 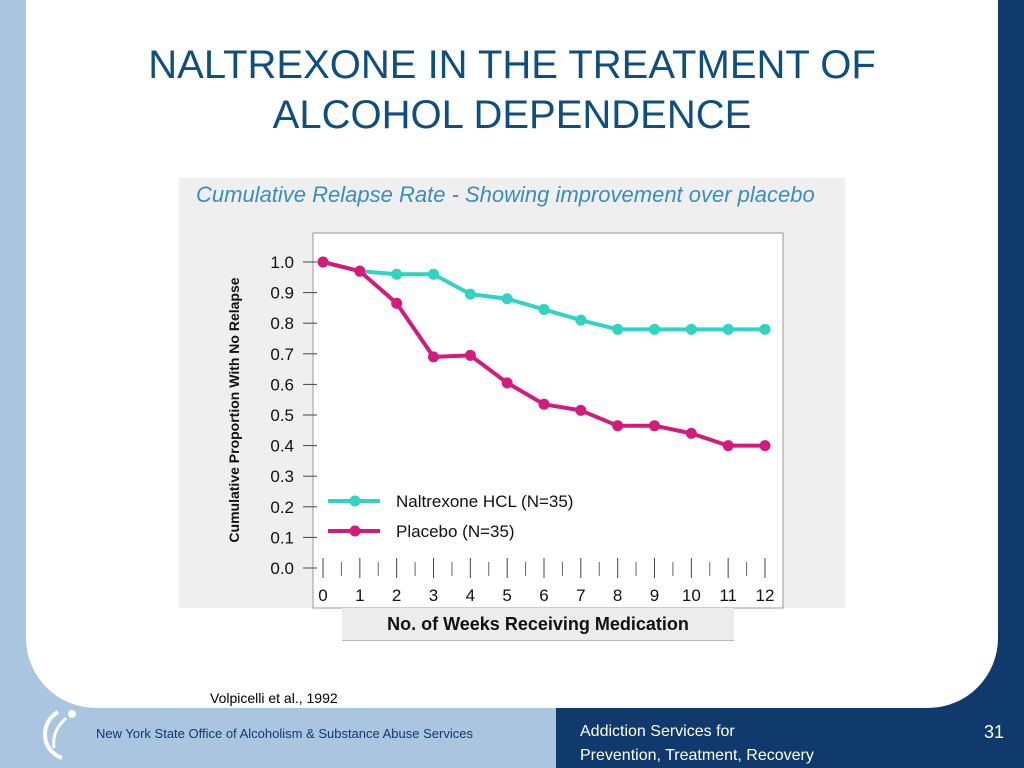 What do you see at coordinates (543, 595) in the screenshot?
I see `x-tick-label: 6` at bounding box center [543, 595].